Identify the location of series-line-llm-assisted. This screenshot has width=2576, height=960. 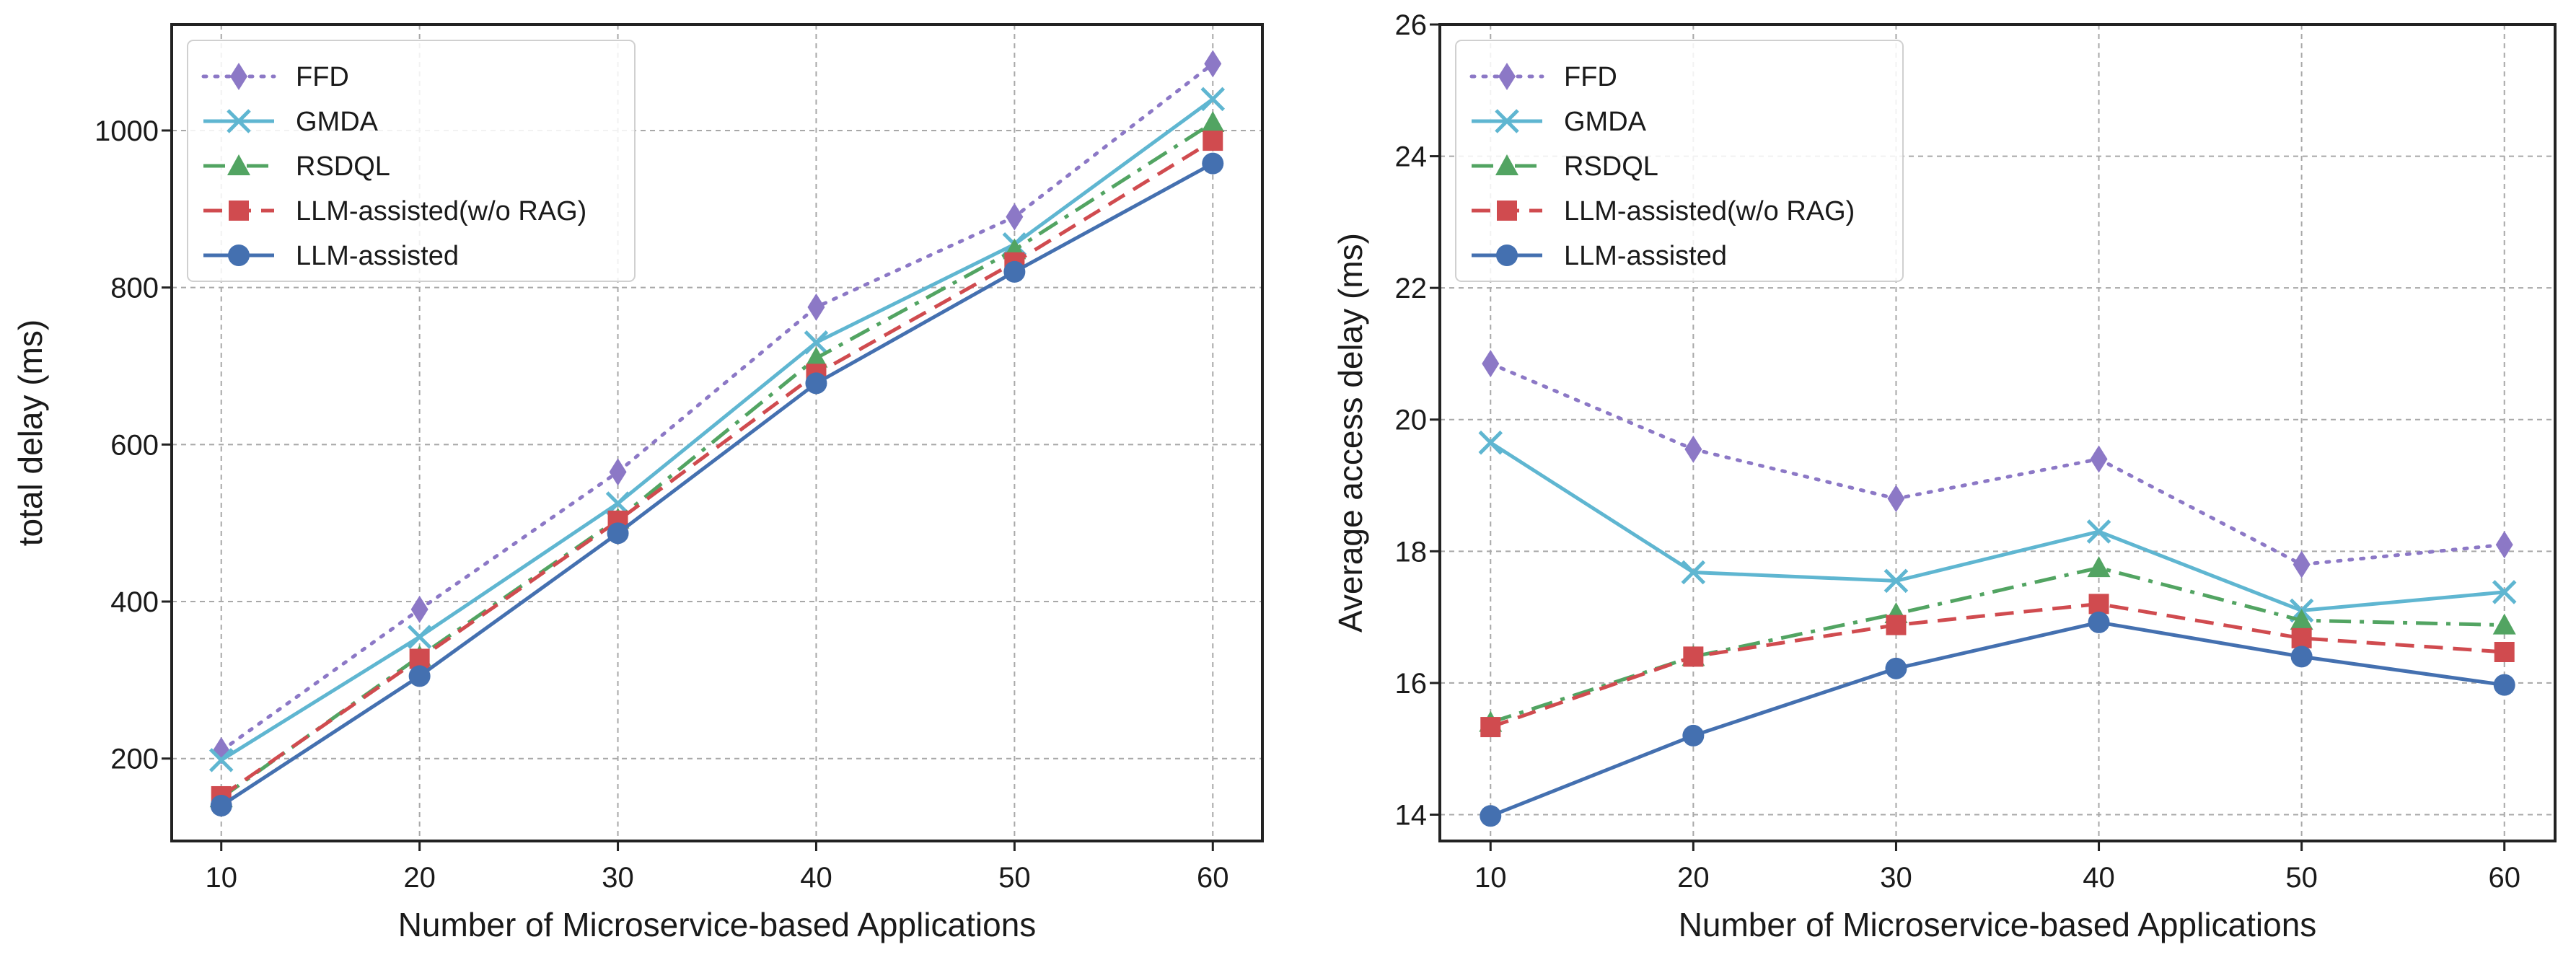
(1997, 719).